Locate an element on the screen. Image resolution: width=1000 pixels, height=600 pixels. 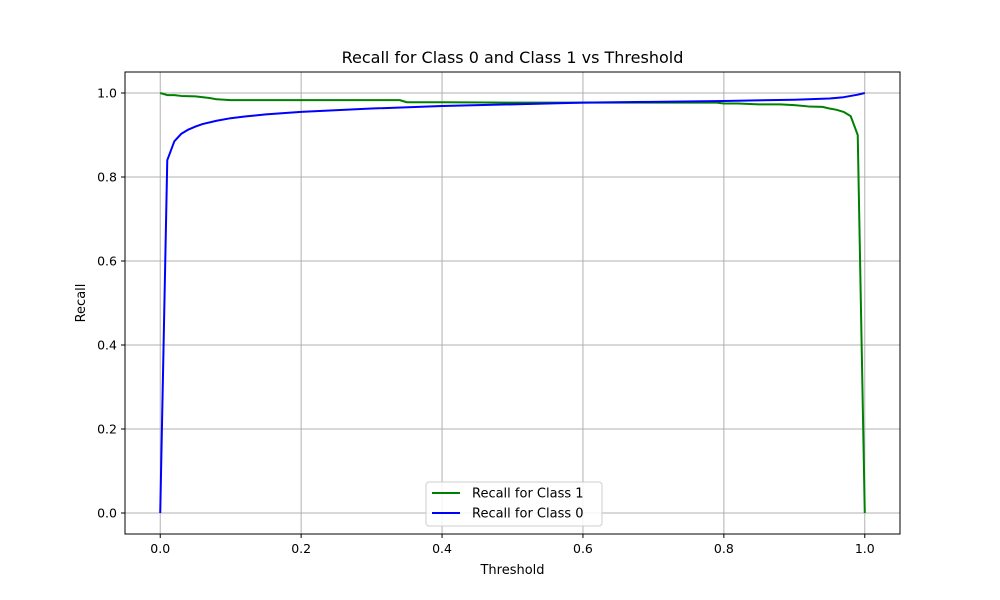
x-axis-label: Threshold is located at coordinates (511, 570).